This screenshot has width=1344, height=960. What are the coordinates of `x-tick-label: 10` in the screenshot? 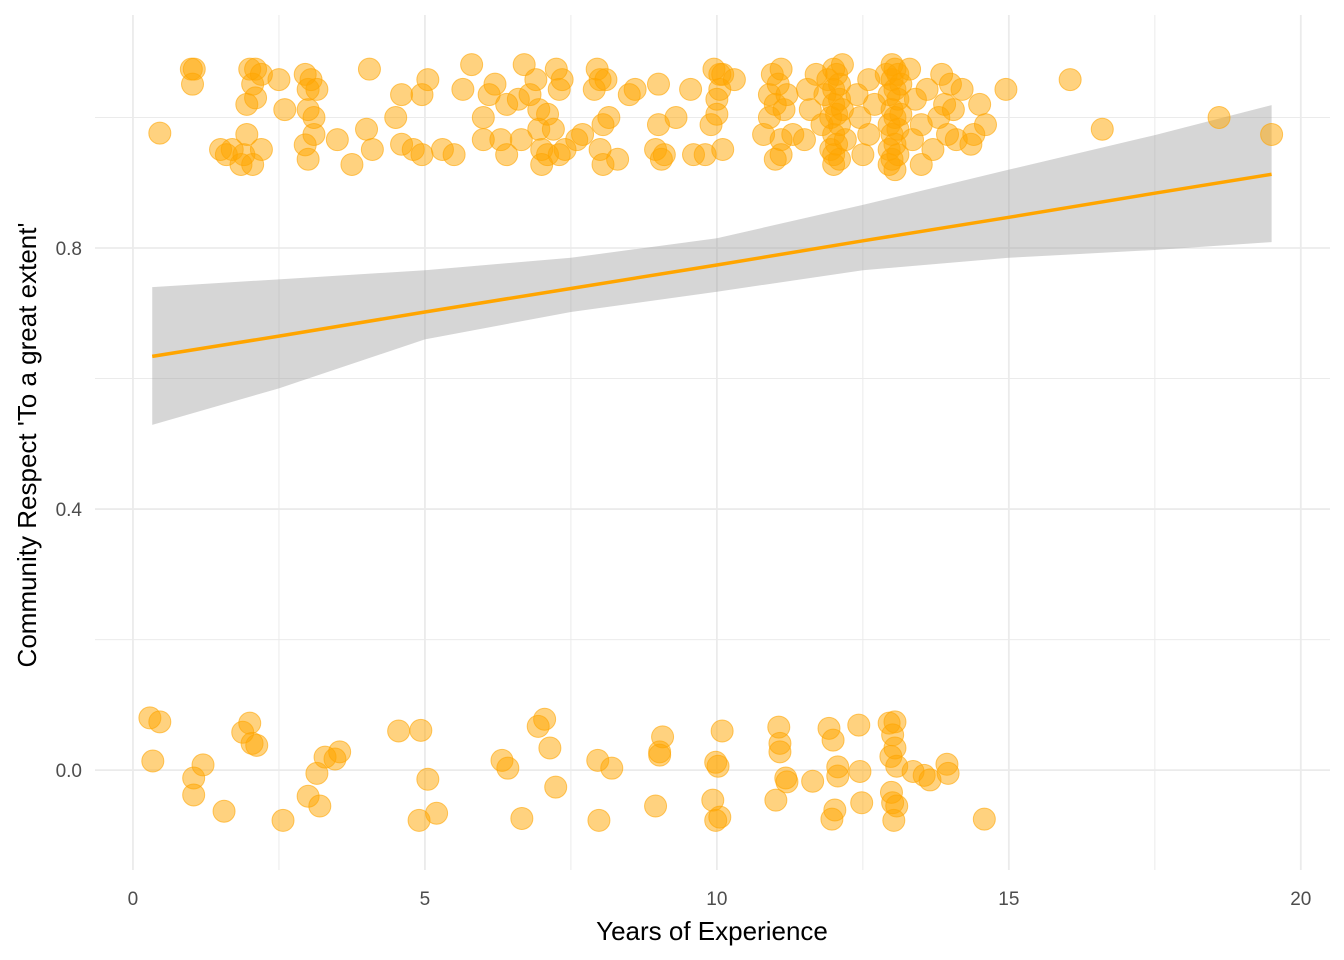 It's located at (716, 899).